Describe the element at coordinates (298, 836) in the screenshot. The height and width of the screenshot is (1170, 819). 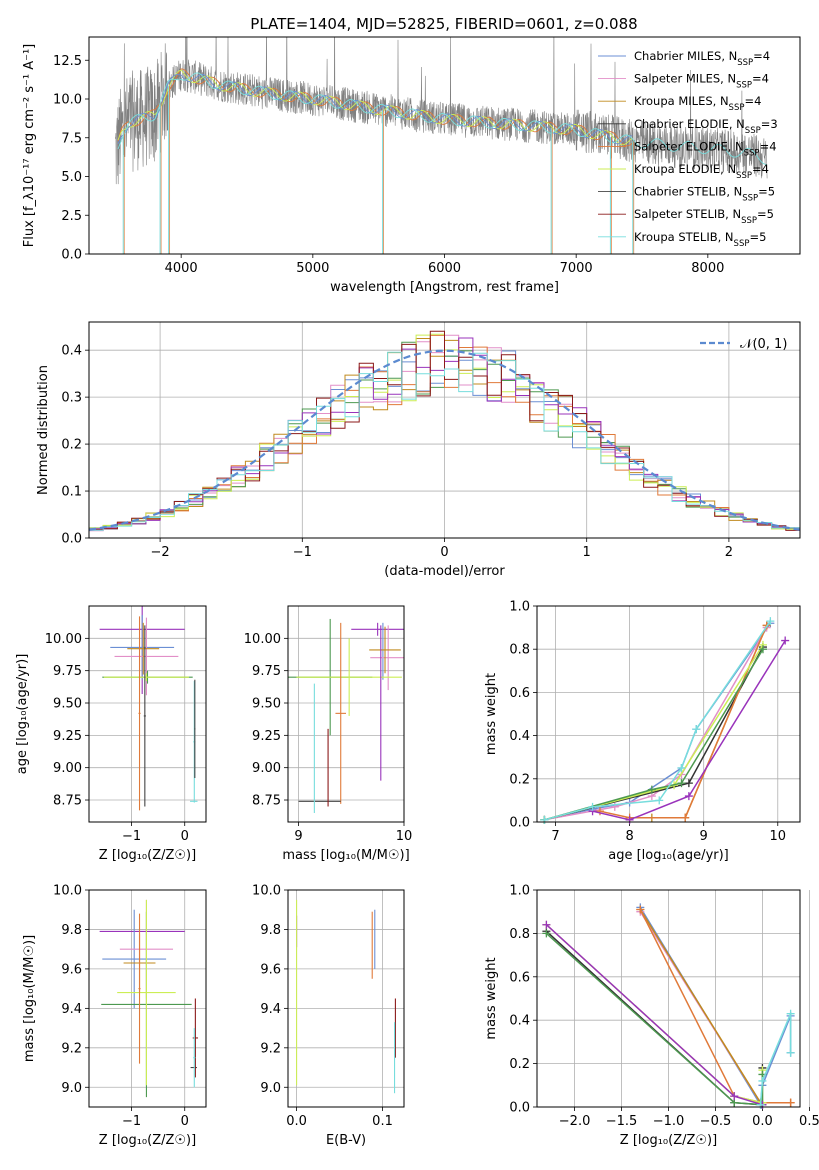
I see `x-tick-label: 9` at that location.